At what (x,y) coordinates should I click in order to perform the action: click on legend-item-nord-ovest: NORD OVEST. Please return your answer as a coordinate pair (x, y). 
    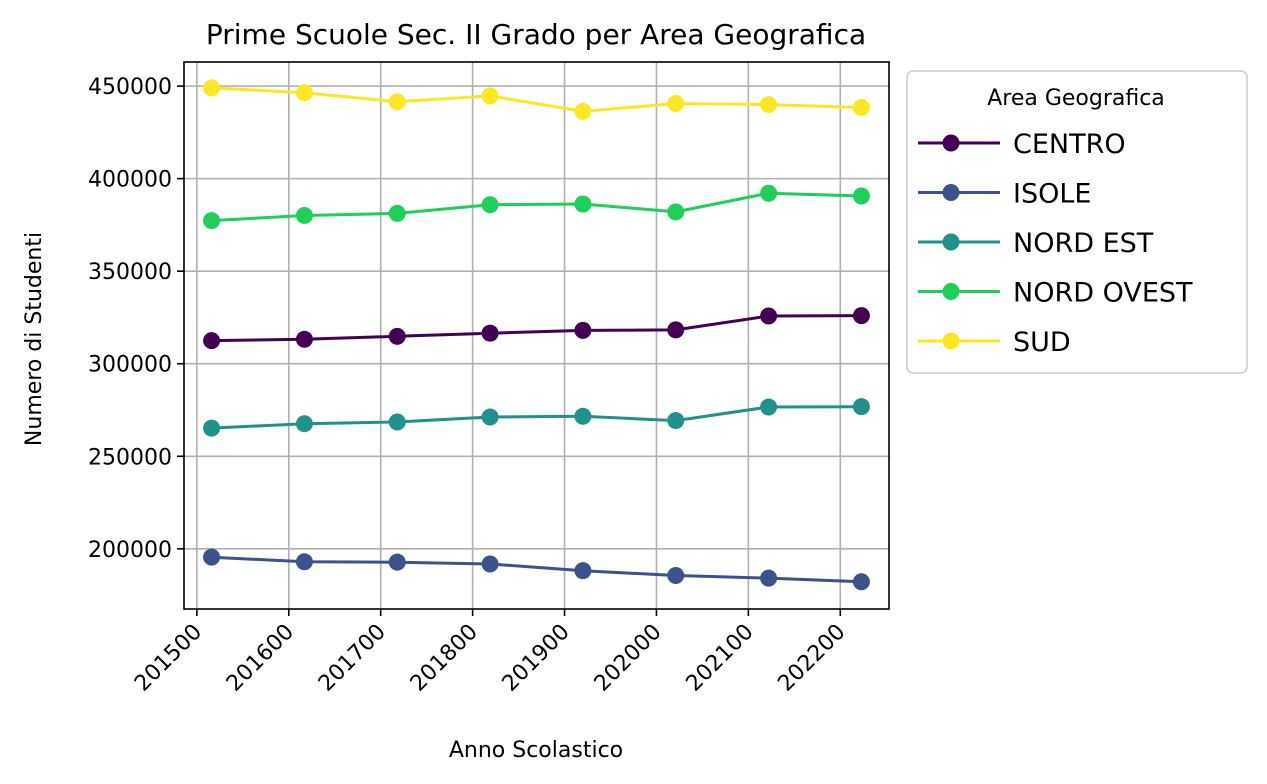
    Looking at the image, I should click on (1055, 293).